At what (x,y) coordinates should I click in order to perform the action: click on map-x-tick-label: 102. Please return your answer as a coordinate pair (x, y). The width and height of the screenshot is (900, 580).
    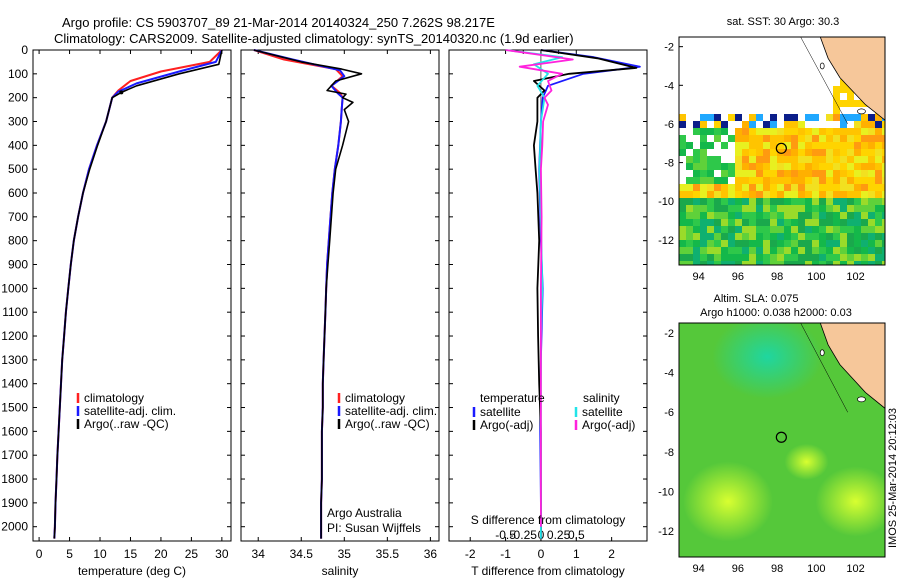
    Looking at the image, I should click on (855, 277).